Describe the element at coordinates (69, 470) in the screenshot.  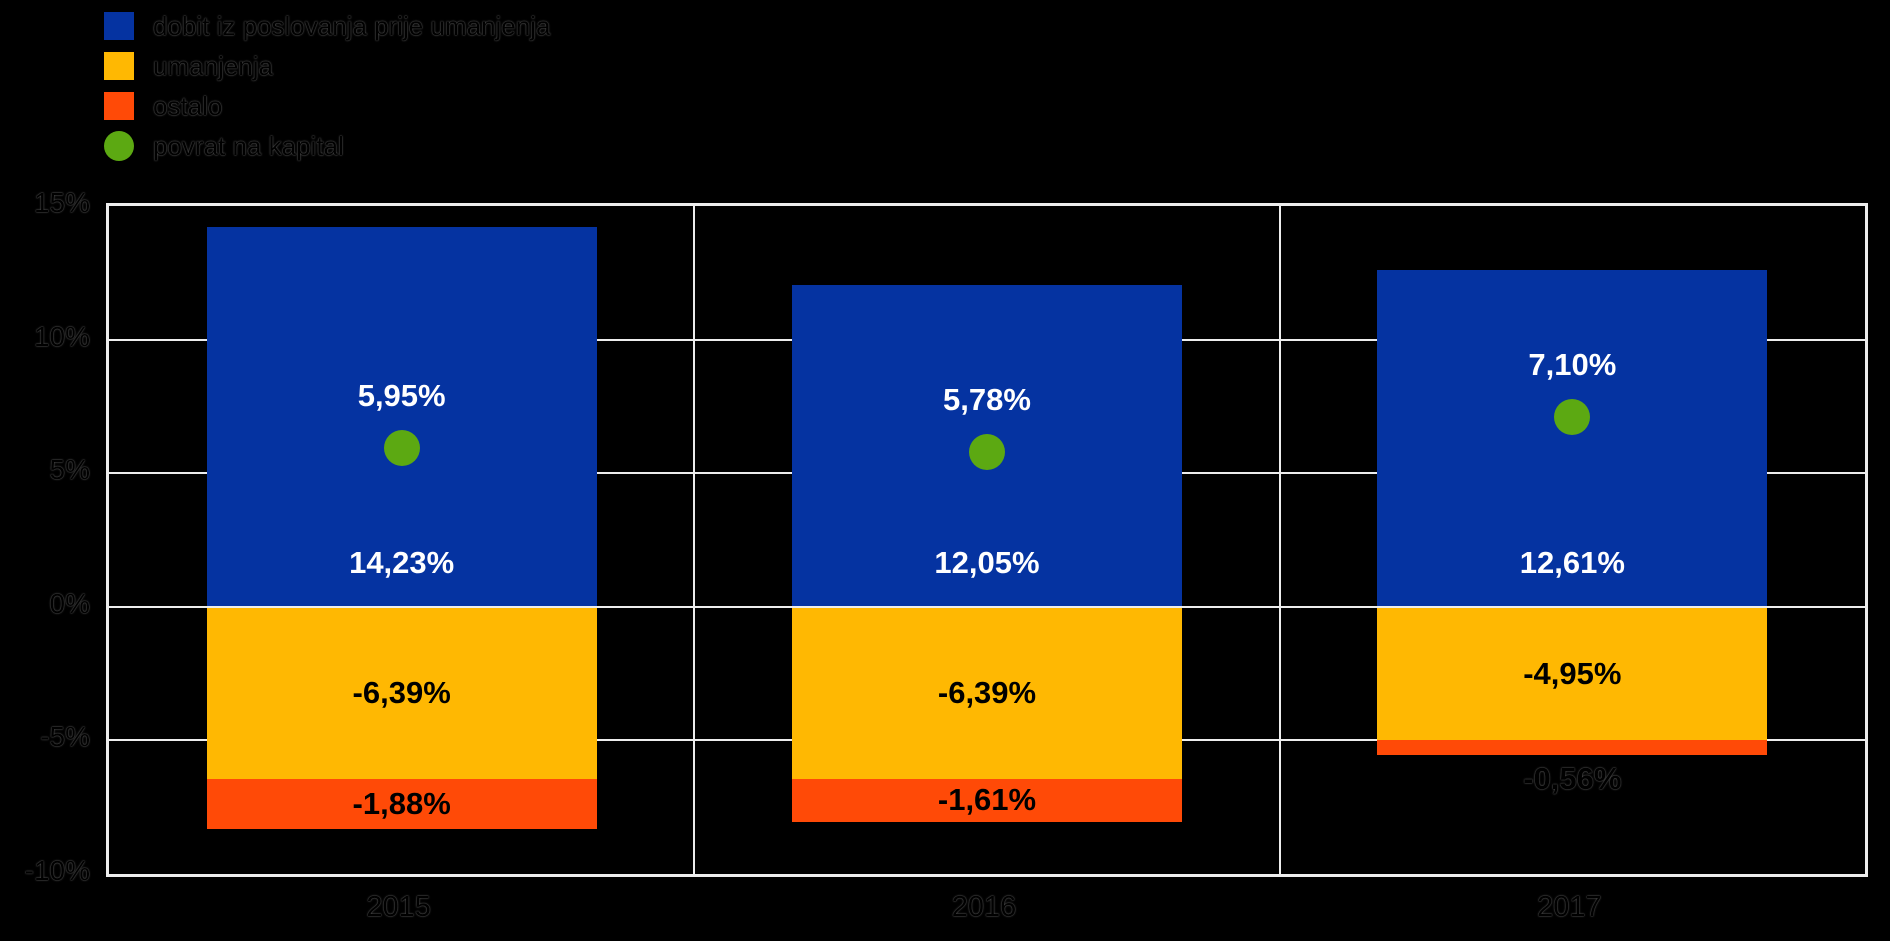
I see `y-axis-tick-5%: 5%` at that location.